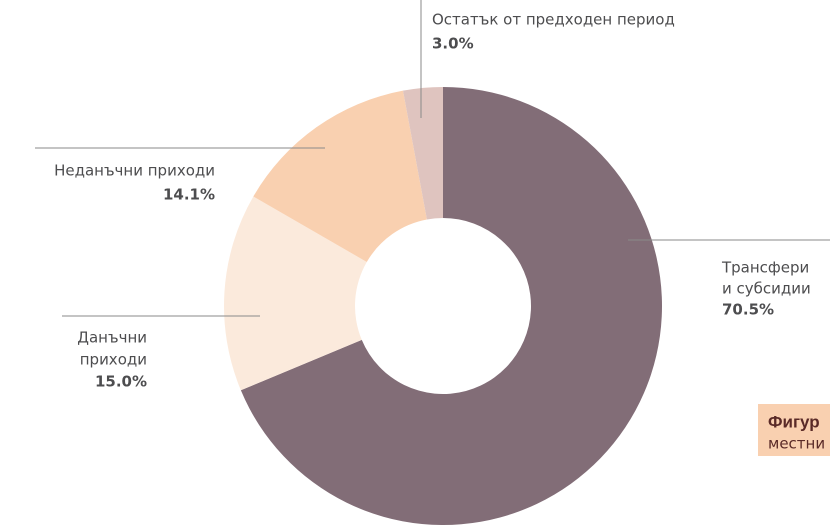 The height and width of the screenshot is (528, 830). Describe the element at coordinates (113, 360) in the screenshot. I see `slice-label: приходи` at that location.